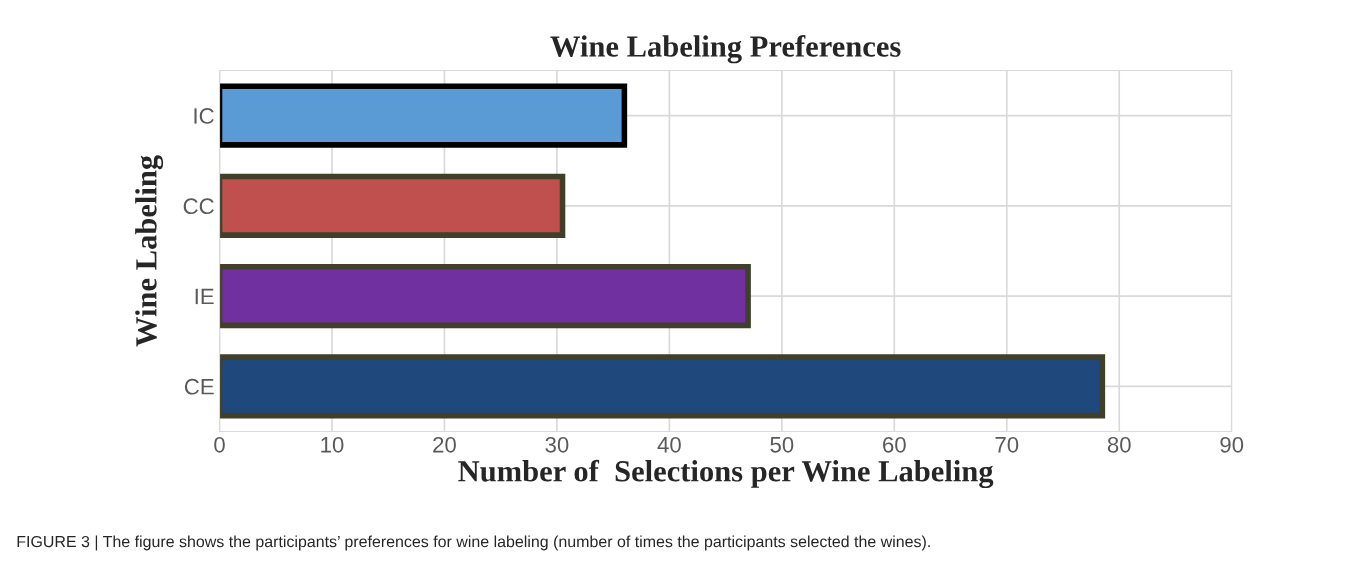 The image size is (1355, 587). Describe the element at coordinates (198, 206) in the screenshot. I see `y-tick-label: CC` at that location.